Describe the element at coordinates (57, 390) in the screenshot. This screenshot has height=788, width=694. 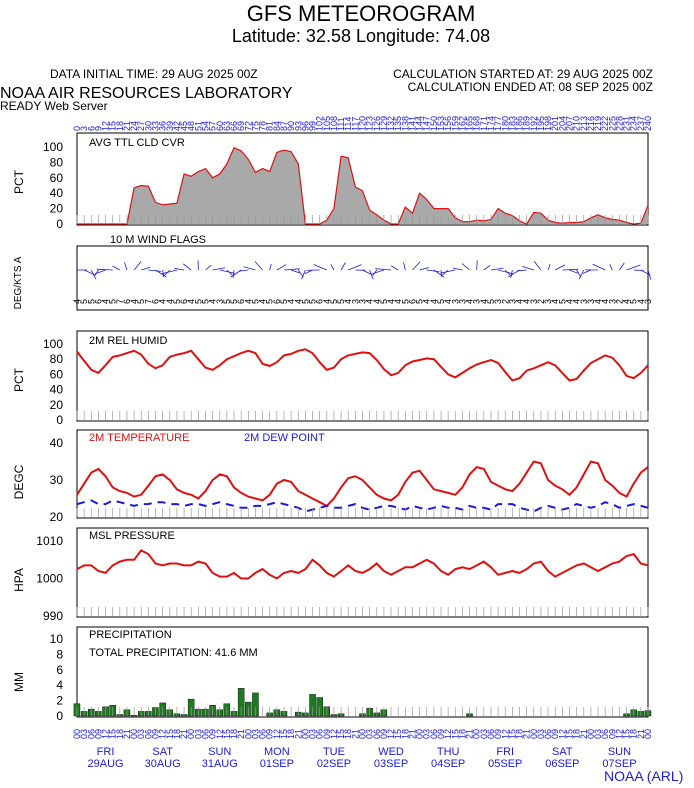
I see `y-tick-label: 40` at that location.